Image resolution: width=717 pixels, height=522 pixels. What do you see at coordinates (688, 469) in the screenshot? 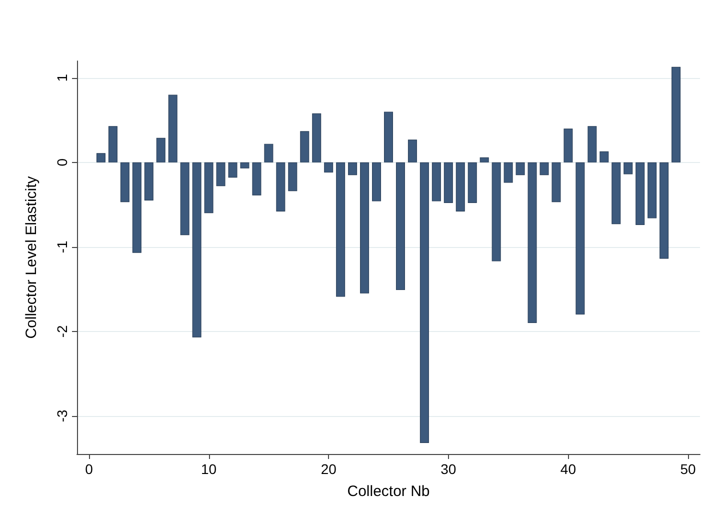
I see `x-tick-label: 50` at bounding box center [688, 469].